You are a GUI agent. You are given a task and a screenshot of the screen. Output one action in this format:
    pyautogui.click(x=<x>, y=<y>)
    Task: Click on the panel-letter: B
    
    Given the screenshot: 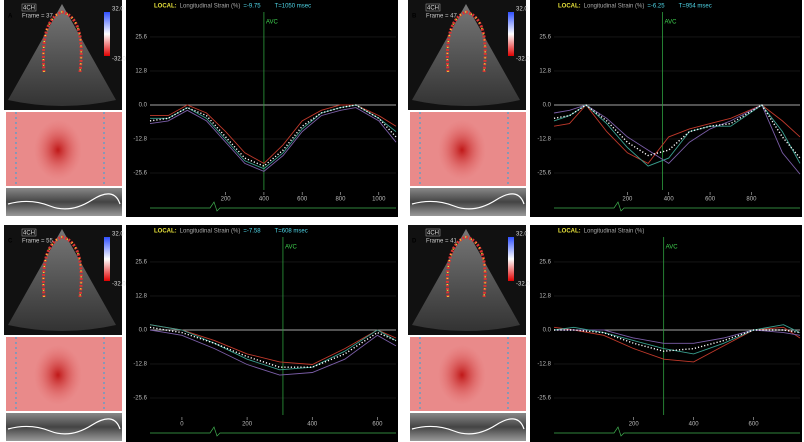 What is the action you would take?
    pyautogui.click(x=414, y=17)
    